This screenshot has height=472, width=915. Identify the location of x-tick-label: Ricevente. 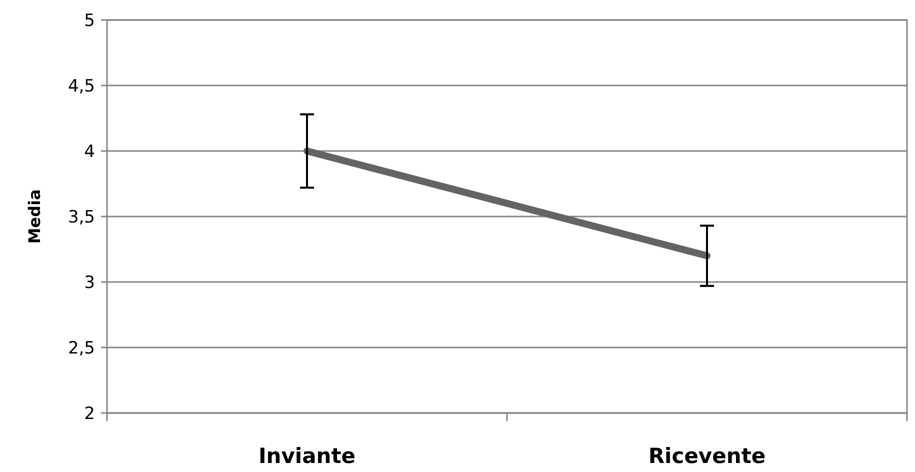
(707, 456).